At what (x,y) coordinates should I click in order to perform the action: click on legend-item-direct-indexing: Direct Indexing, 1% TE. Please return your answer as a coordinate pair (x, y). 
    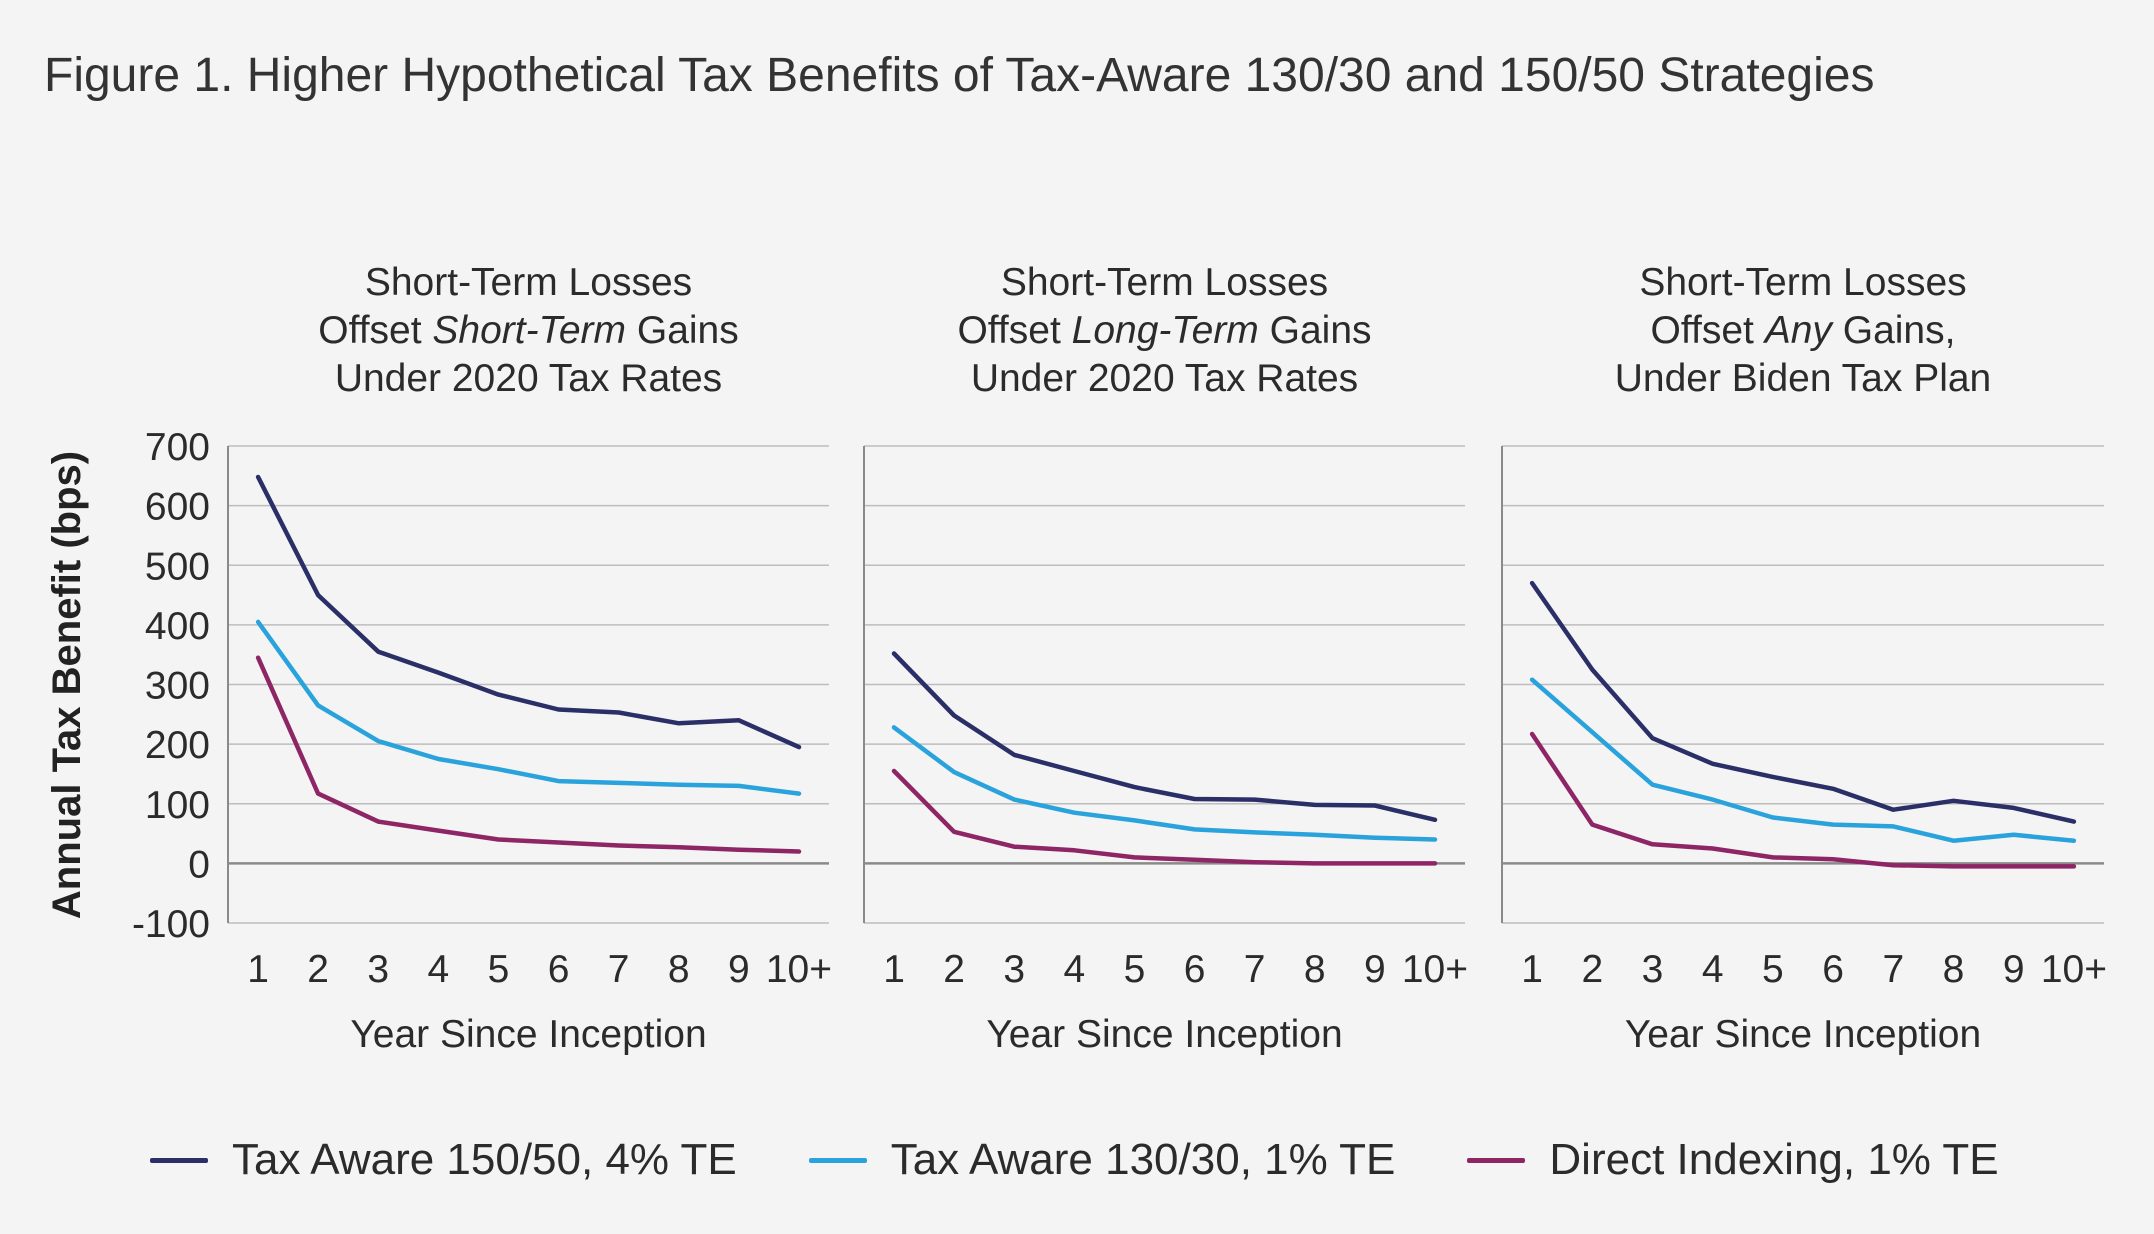
    Looking at the image, I should click on (1733, 1160).